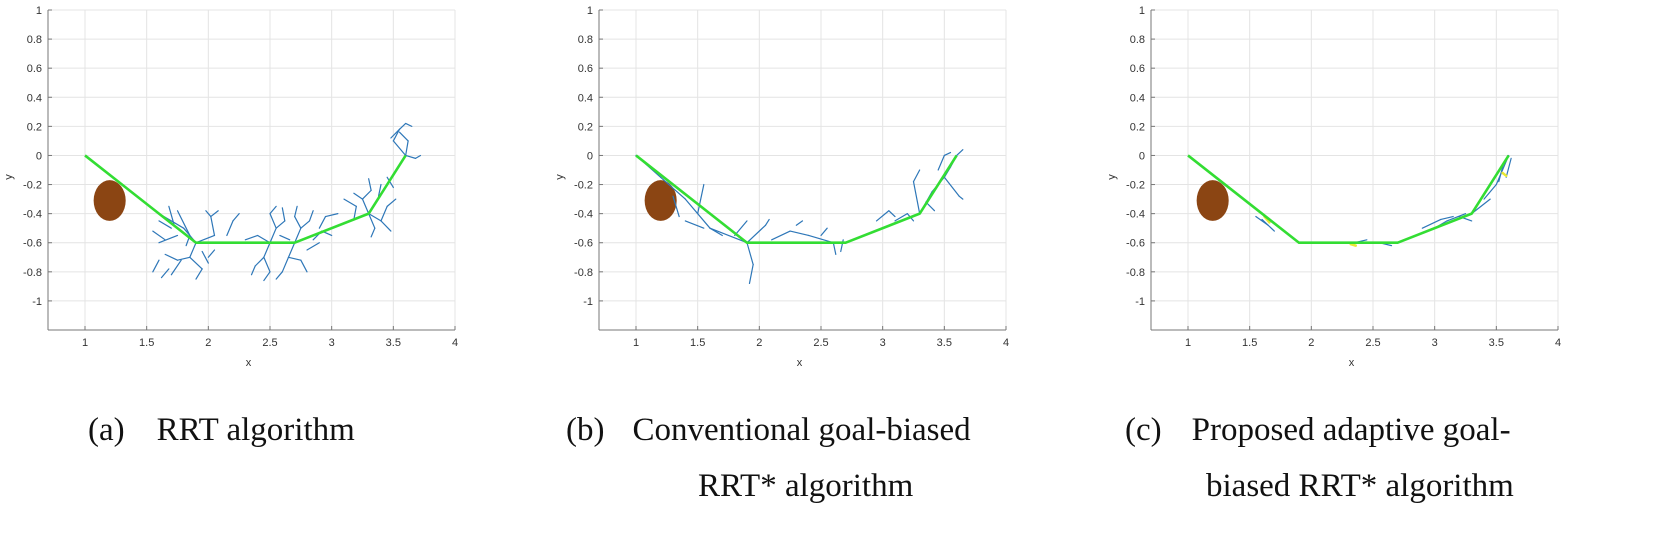 The image size is (1654, 537). Describe the element at coordinates (590, 156) in the screenshot. I see `y-tick-label: 0` at that location.